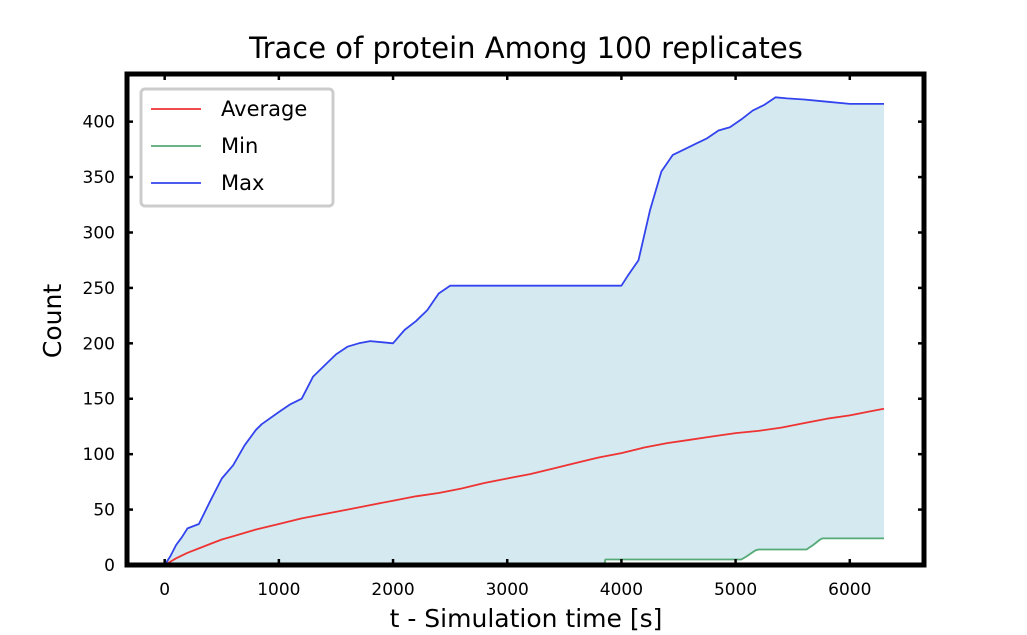  I want to click on x-axis-label: t - Simulation time [s], so click(526, 618).